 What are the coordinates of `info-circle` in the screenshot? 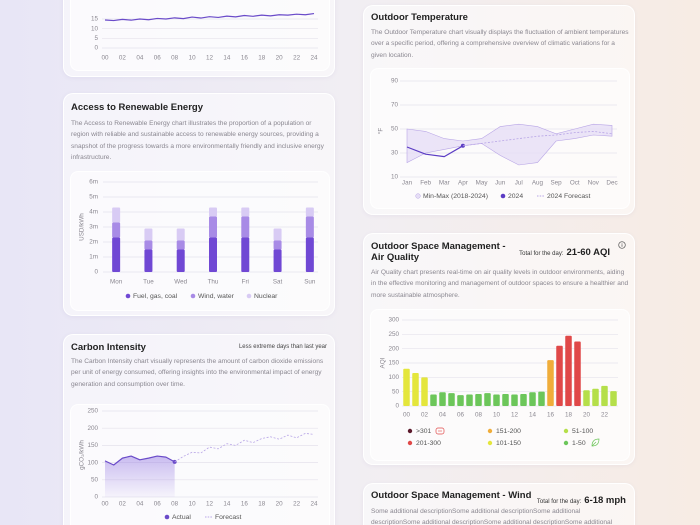 It's located at (622, 245).